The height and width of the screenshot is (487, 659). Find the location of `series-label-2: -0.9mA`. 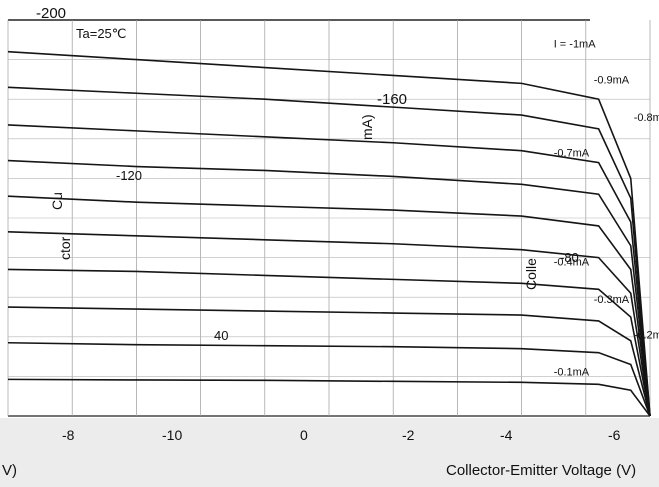

series-label-2: -0.9mA is located at coordinates (612, 80).